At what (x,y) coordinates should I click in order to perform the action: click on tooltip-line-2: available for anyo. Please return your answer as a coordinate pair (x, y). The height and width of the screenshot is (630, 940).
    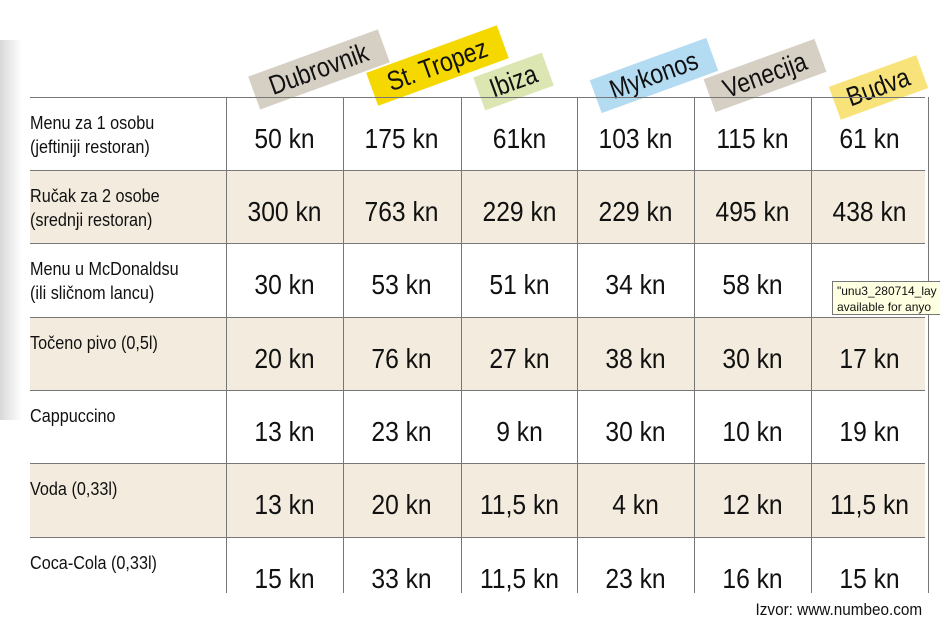
    Looking at the image, I should click on (884, 307).